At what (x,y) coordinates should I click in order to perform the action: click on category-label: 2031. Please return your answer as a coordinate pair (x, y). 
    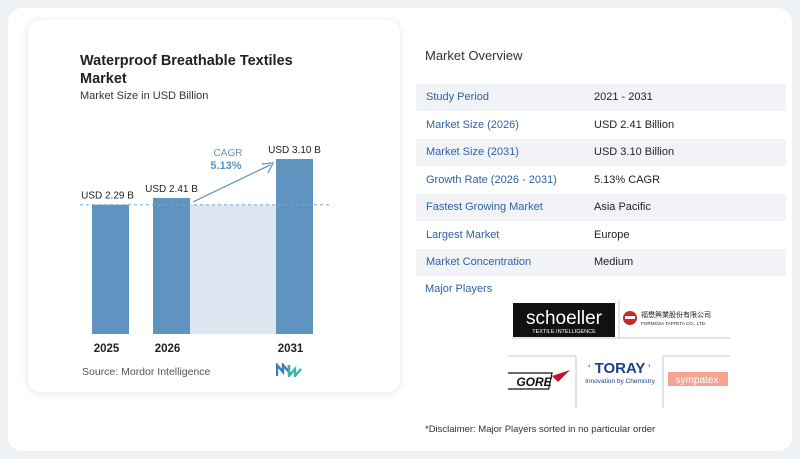
    Looking at the image, I should click on (291, 349).